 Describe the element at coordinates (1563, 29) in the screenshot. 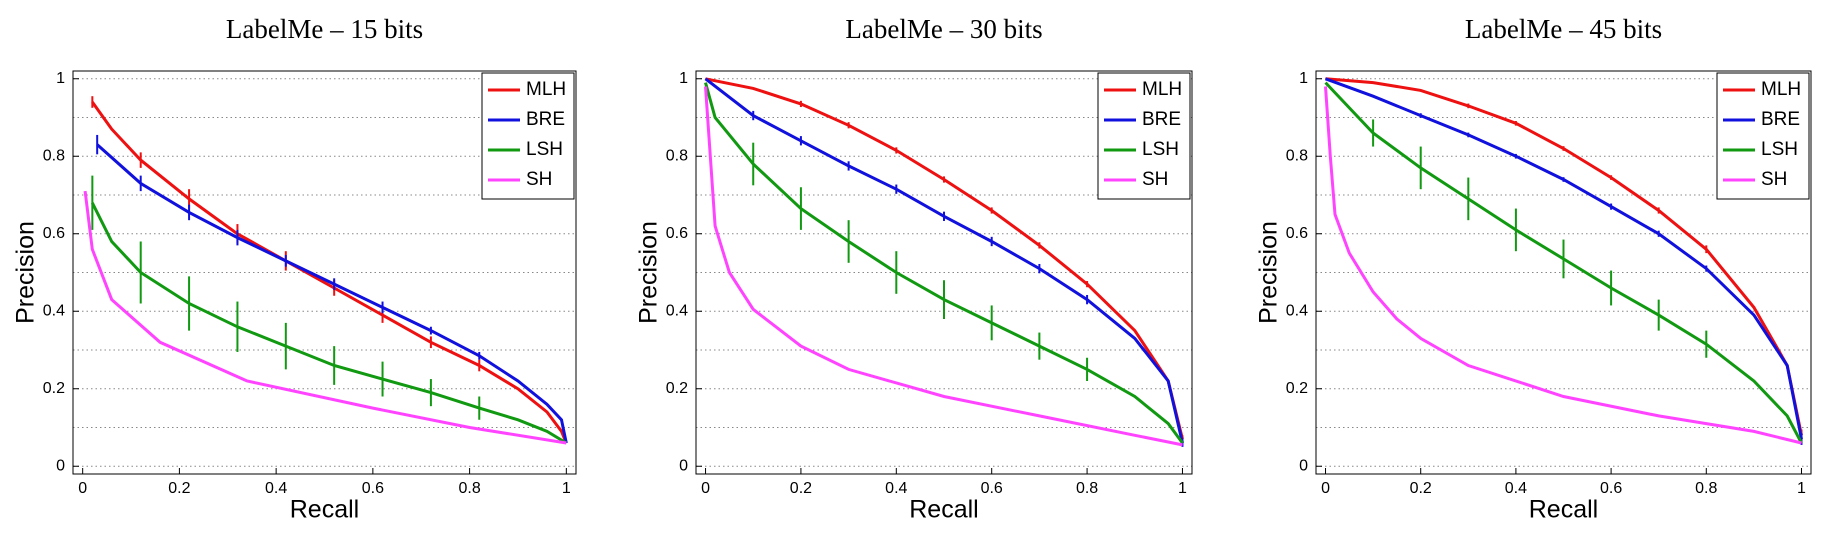

I see `chart-title: LabelMe – 45 bits` at that location.